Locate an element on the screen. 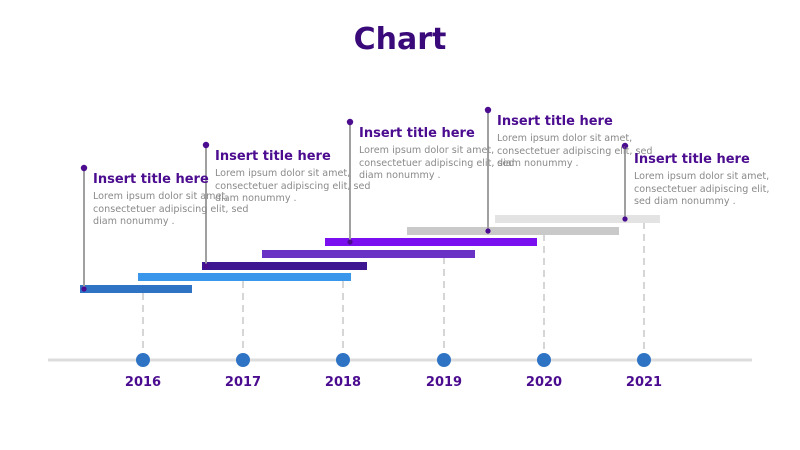 This screenshot has height=450, width=800. year-marker-2020 is located at coordinates (544, 360).